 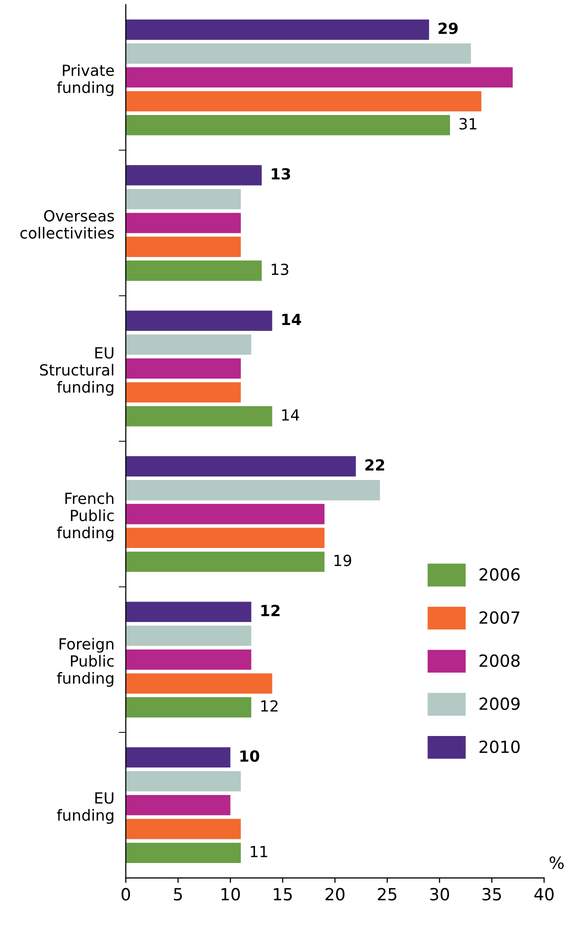 What do you see at coordinates (491, 894) in the screenshot?
I see `x-tick-label: 35` at bounding box center [491, 894].